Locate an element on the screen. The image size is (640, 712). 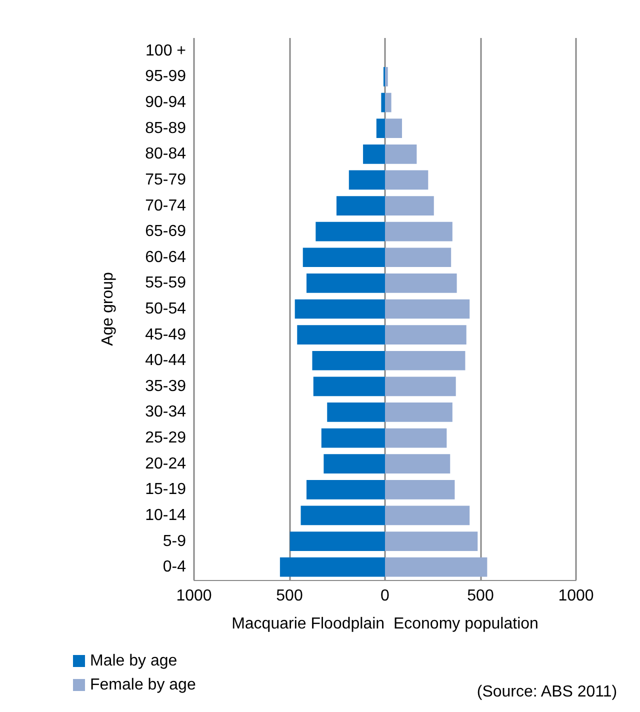
y-tick-label: 65-69 is located at coordinates (165, 231).